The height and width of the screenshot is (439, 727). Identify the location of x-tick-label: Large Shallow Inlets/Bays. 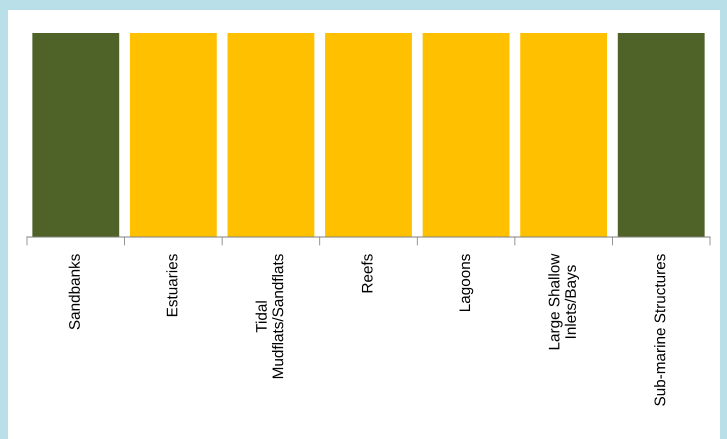
(563, 302).